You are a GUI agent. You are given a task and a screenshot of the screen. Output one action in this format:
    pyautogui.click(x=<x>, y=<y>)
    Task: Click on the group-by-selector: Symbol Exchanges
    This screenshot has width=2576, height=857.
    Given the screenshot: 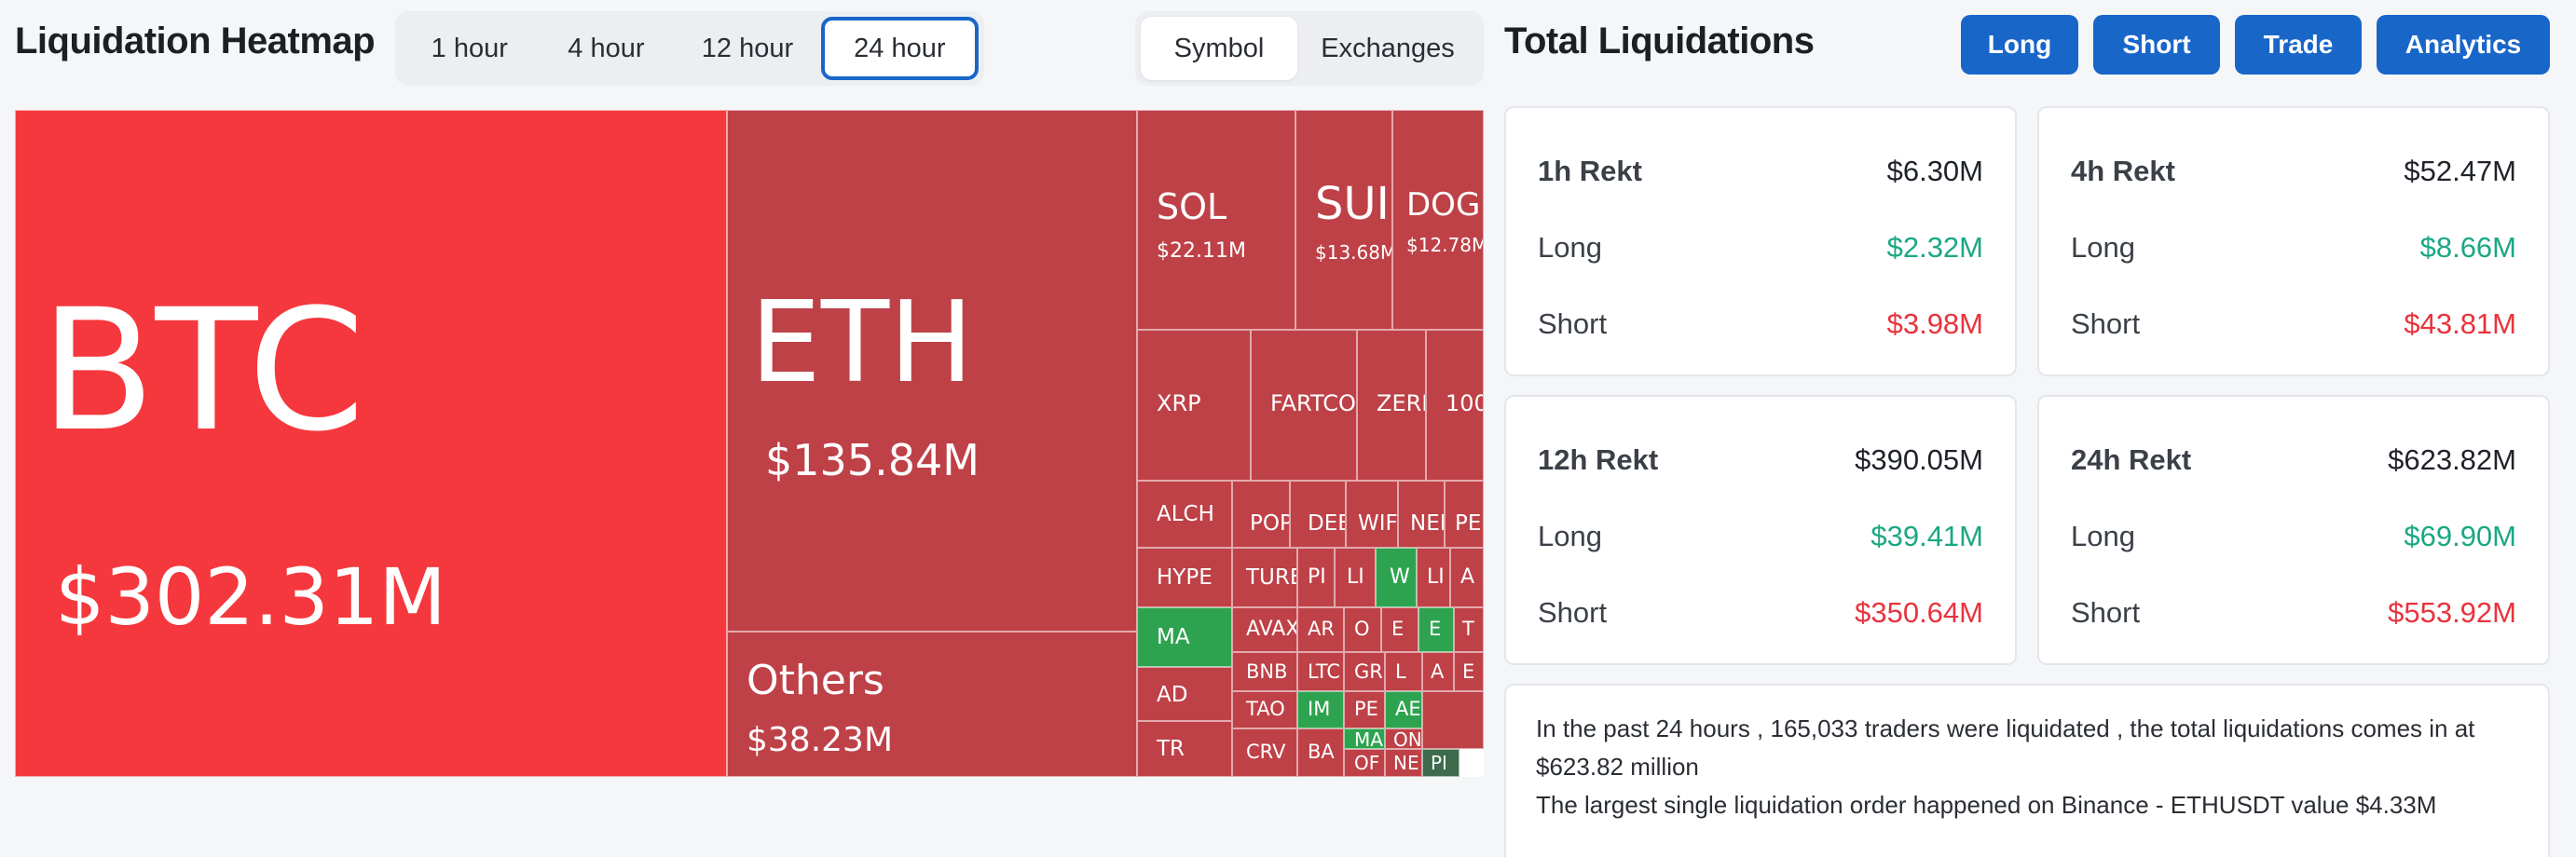 What is the action you would take?
    pyautogui.click(x=1309, y=48)
    